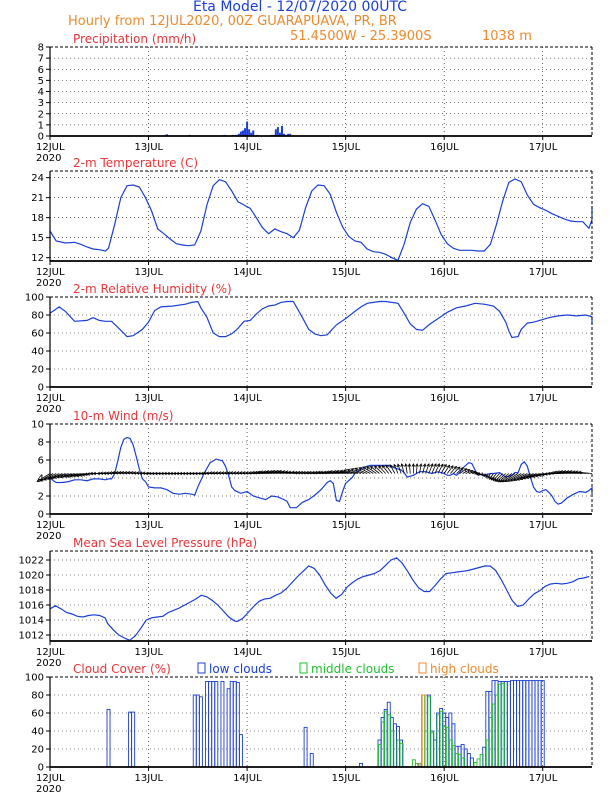  Describe the element at coordinates (41, 81) in the screenshot. I see `y-tick-label: 5` at that location.